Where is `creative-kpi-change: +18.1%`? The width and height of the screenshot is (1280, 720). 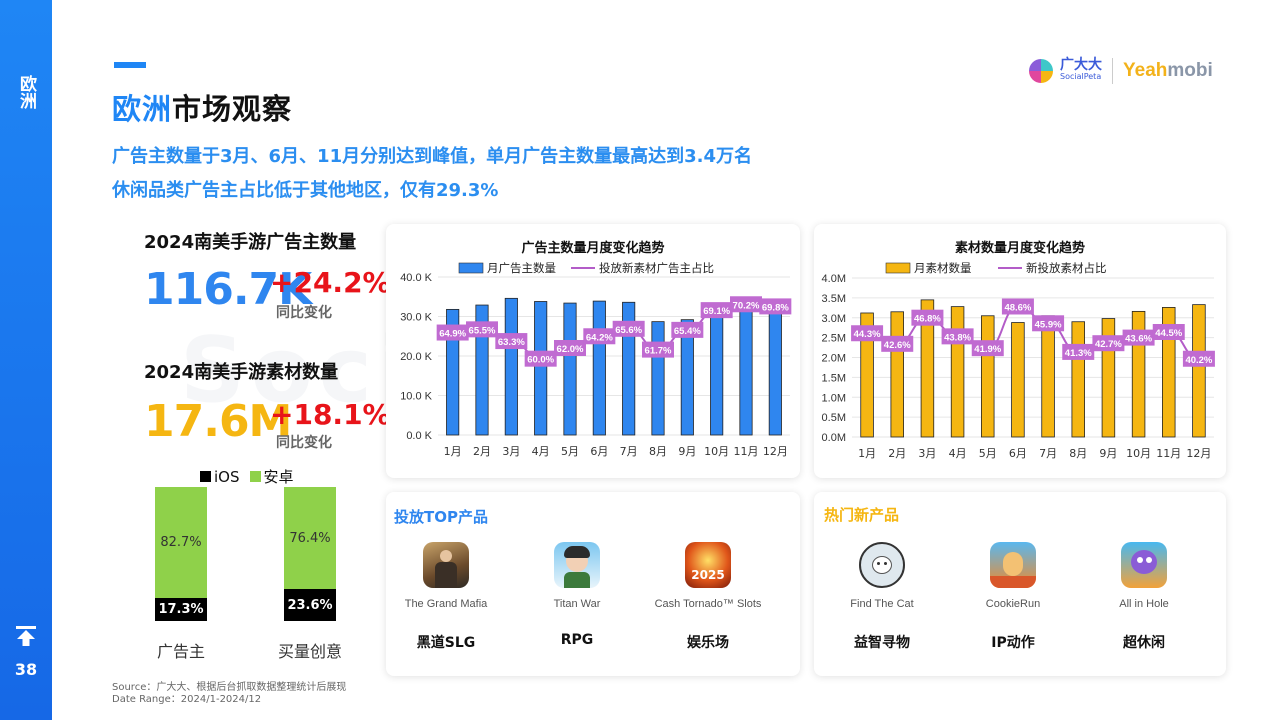
creative-kpi-change: +18.1% is located at coordinates (330, 414).